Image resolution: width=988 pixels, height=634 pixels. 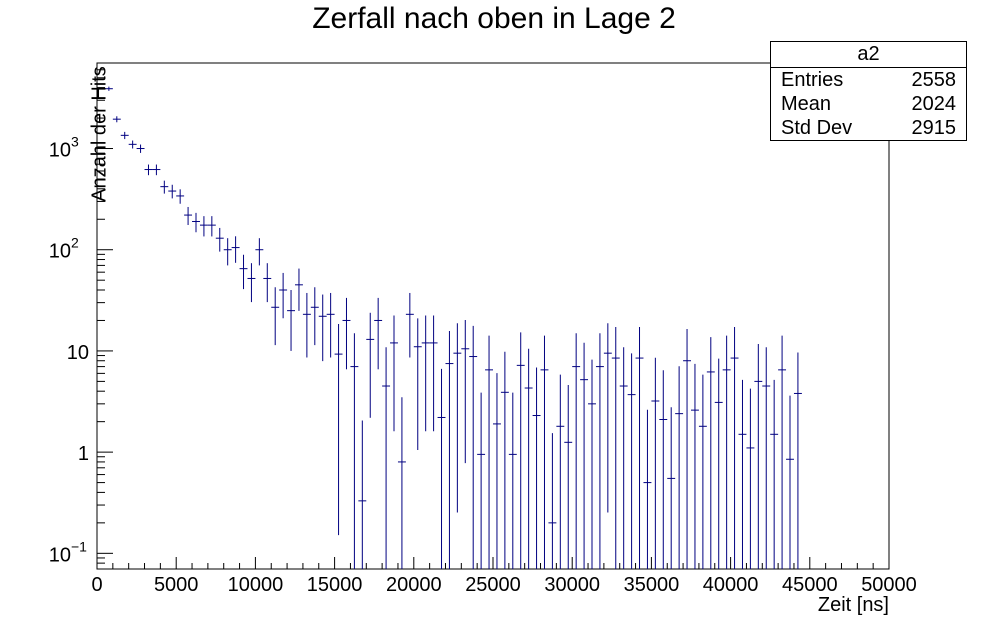 I want to click on x-tick-label: 15000, so click(x=335, y=585).